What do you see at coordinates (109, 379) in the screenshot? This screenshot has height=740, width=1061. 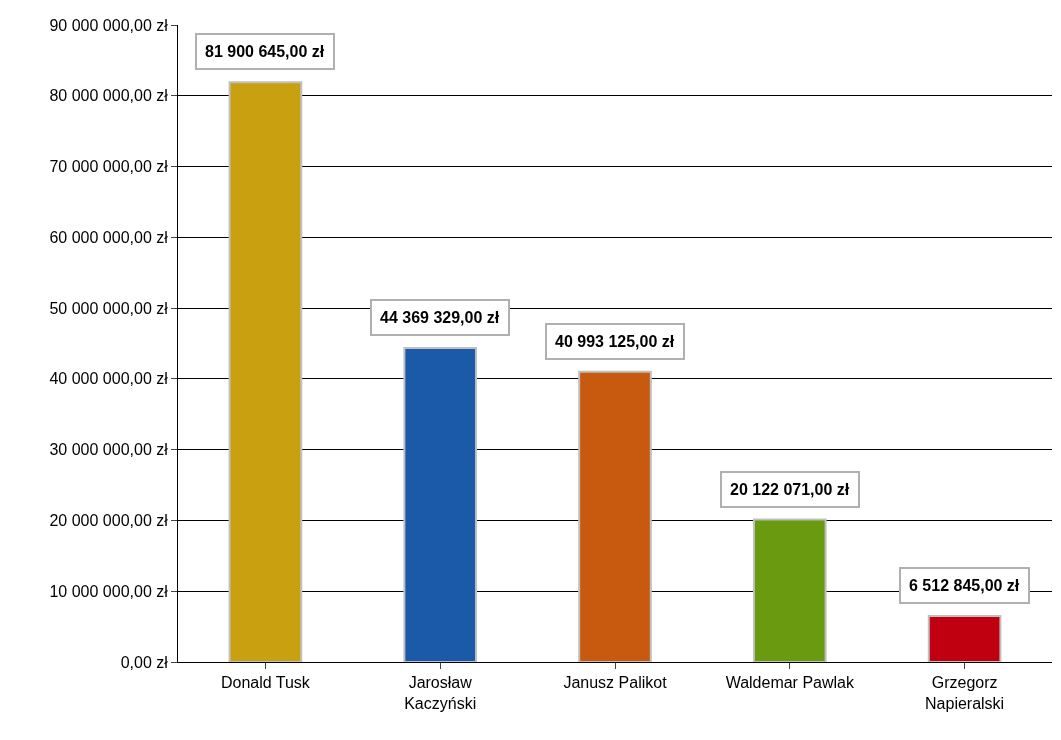 I see `y-tick-label: 40 000 000,00 zł` at bounding box center [109, 379].